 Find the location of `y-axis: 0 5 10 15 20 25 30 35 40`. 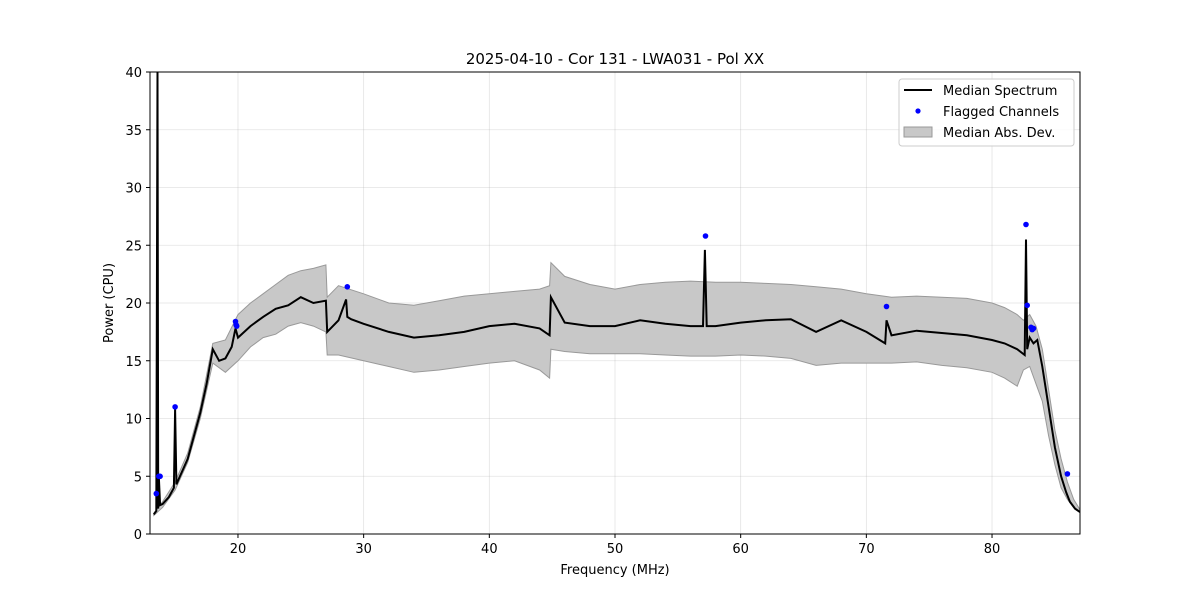

y-axis: 0 5 10 15 20 25 30 35 40 is located at coordinates (137, 304).